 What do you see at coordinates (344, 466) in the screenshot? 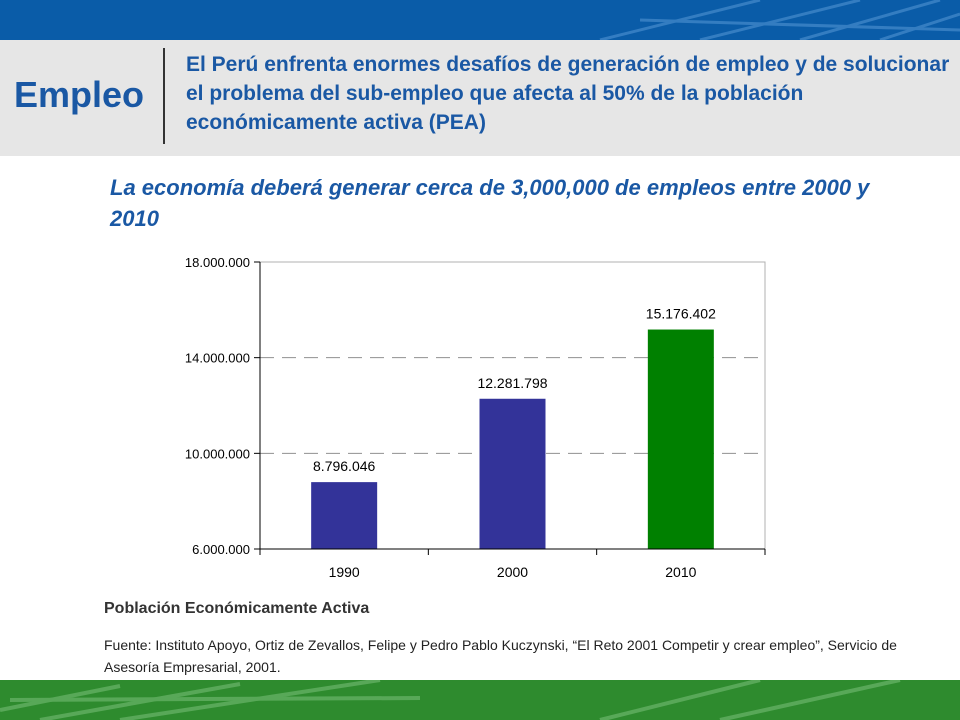
I see `data-label: 8.796.046` at bounding box center [344, 466].